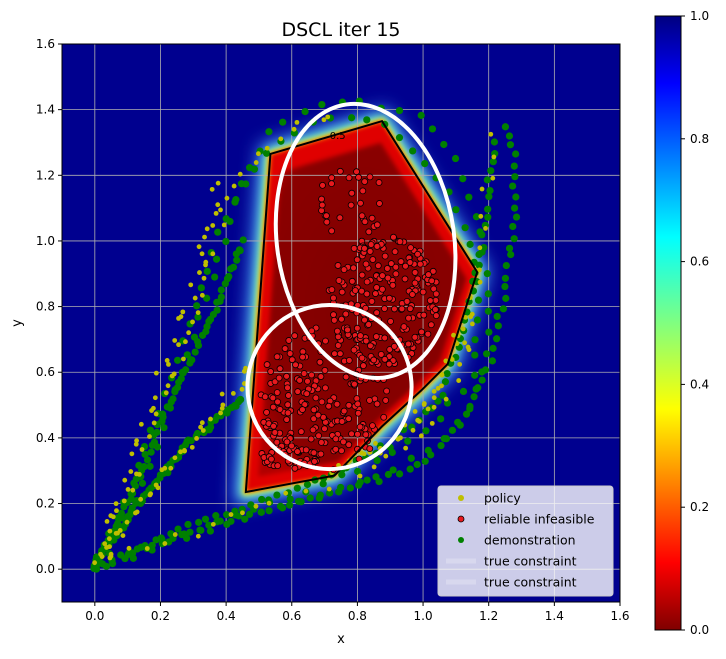  What do you see at coordinates (699, 507) in the screenshot?
I see `colorbar-tick-label: 0.2` at bounding box center [699, 507].